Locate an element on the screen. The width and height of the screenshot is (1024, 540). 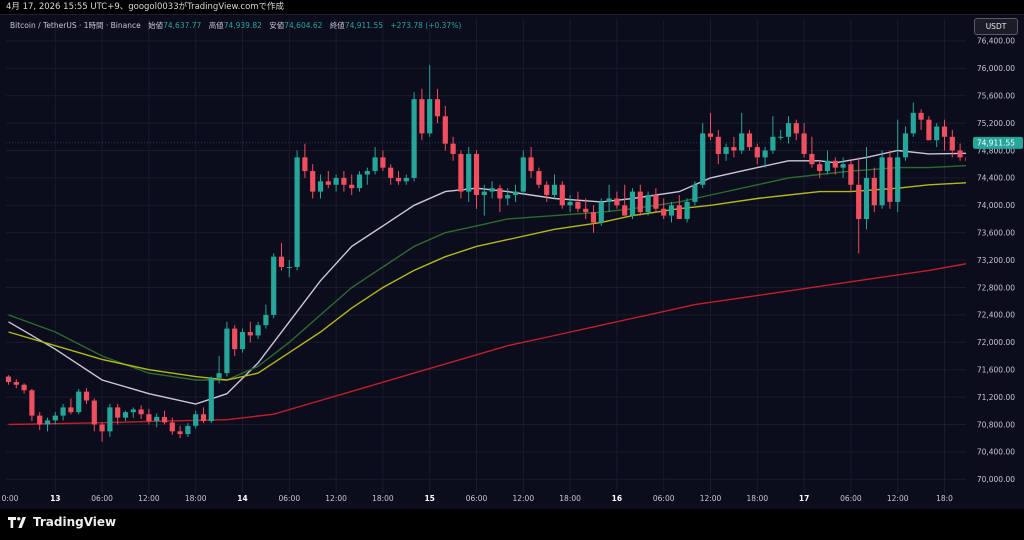
price-tick-label: 70,000.00 is located at coordinates (996, 479).